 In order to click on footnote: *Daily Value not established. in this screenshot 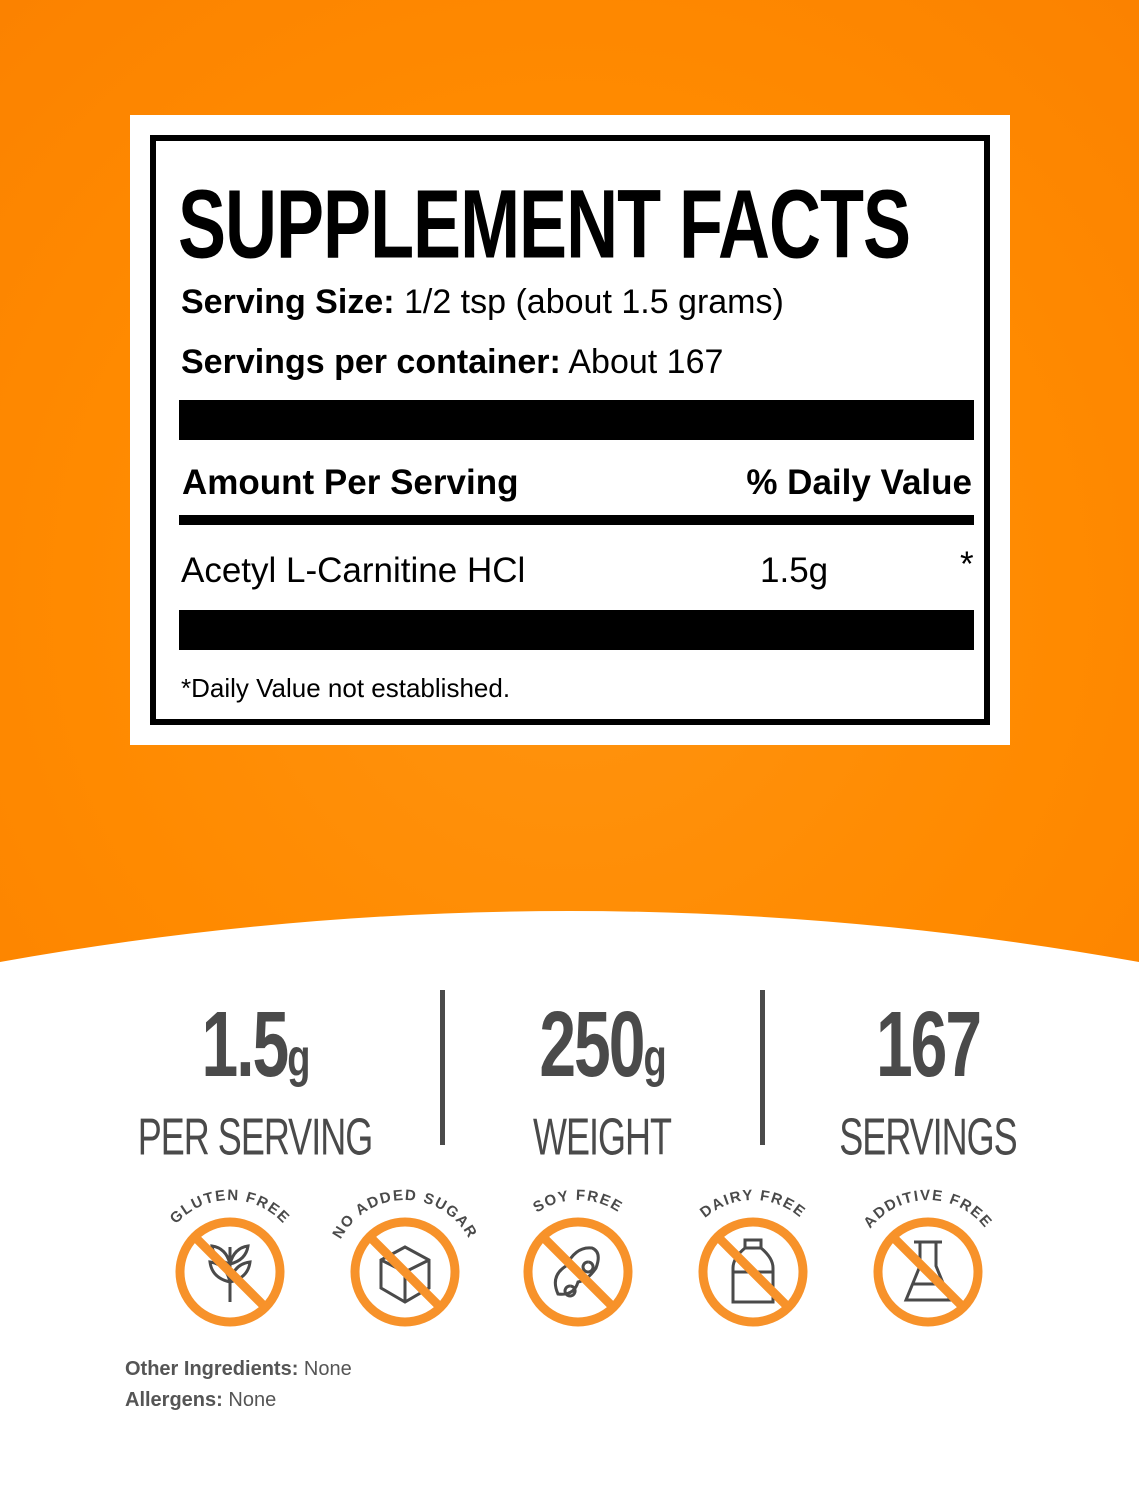, I will do `click(346, 688)`.